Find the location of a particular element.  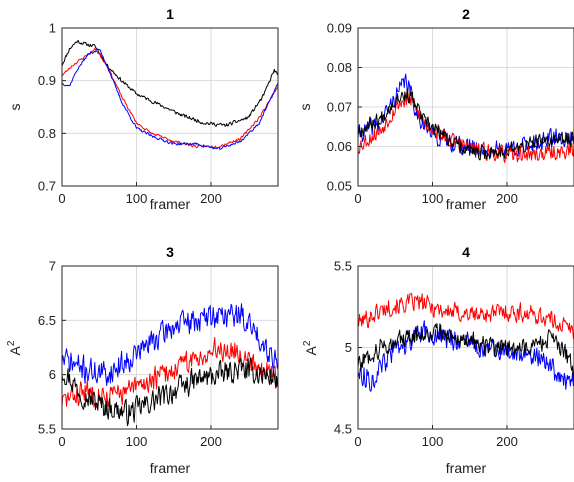

panel-2-ytick-label-3: 0.08 is located at coordinates (339, 67).